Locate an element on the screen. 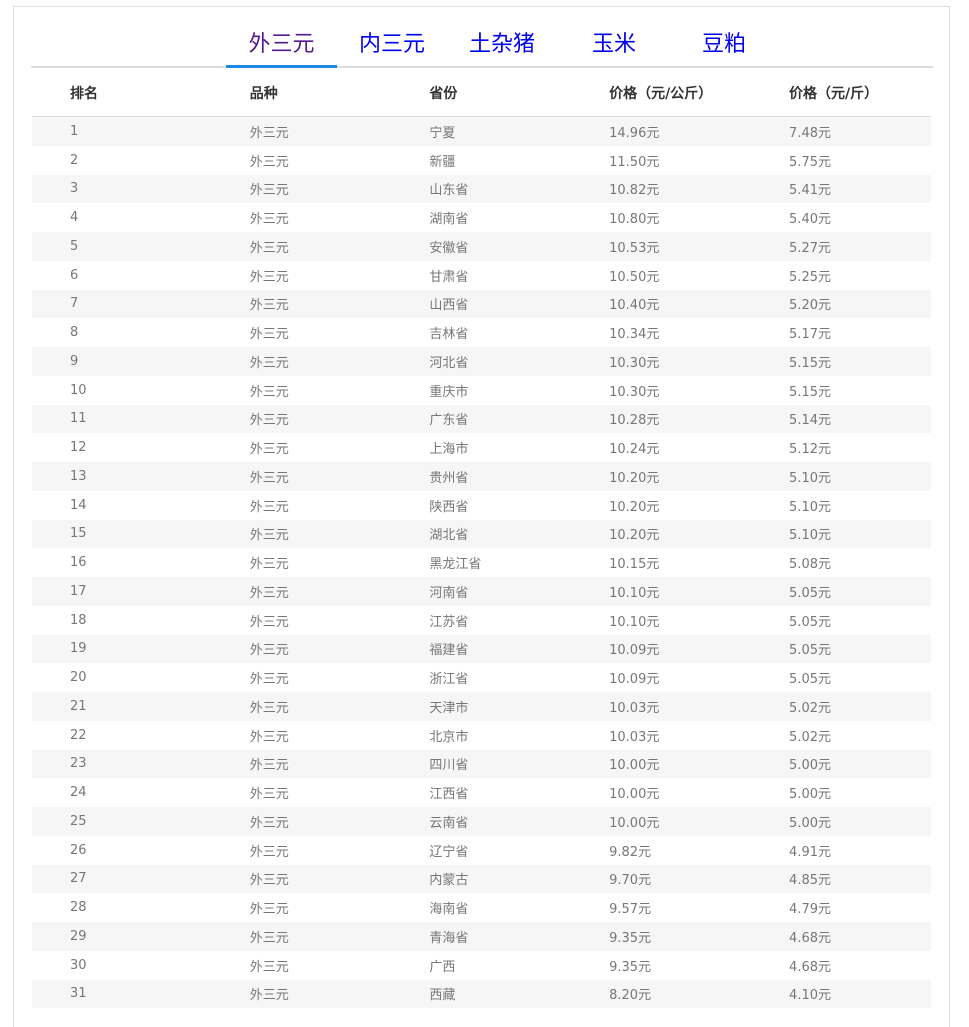 Image resolution: width=969 pixels, height=1027 pixels. header-province: 省份 is located at coordinates (481, 93).